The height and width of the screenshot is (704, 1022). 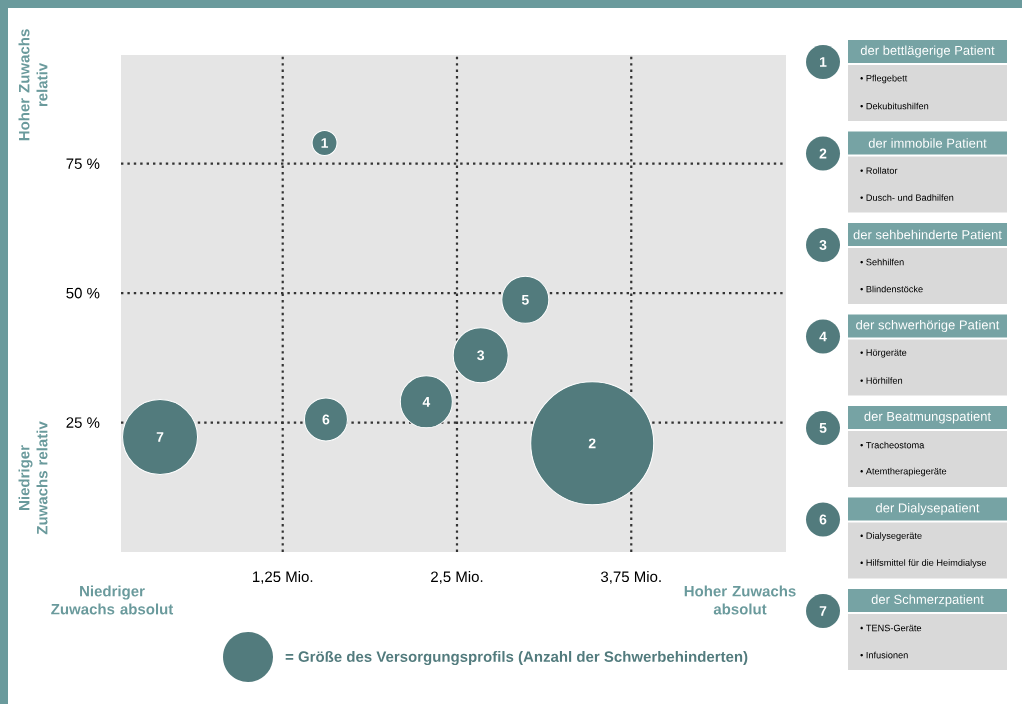 I want to click on annotation: 6, so click(x=326, y=419).